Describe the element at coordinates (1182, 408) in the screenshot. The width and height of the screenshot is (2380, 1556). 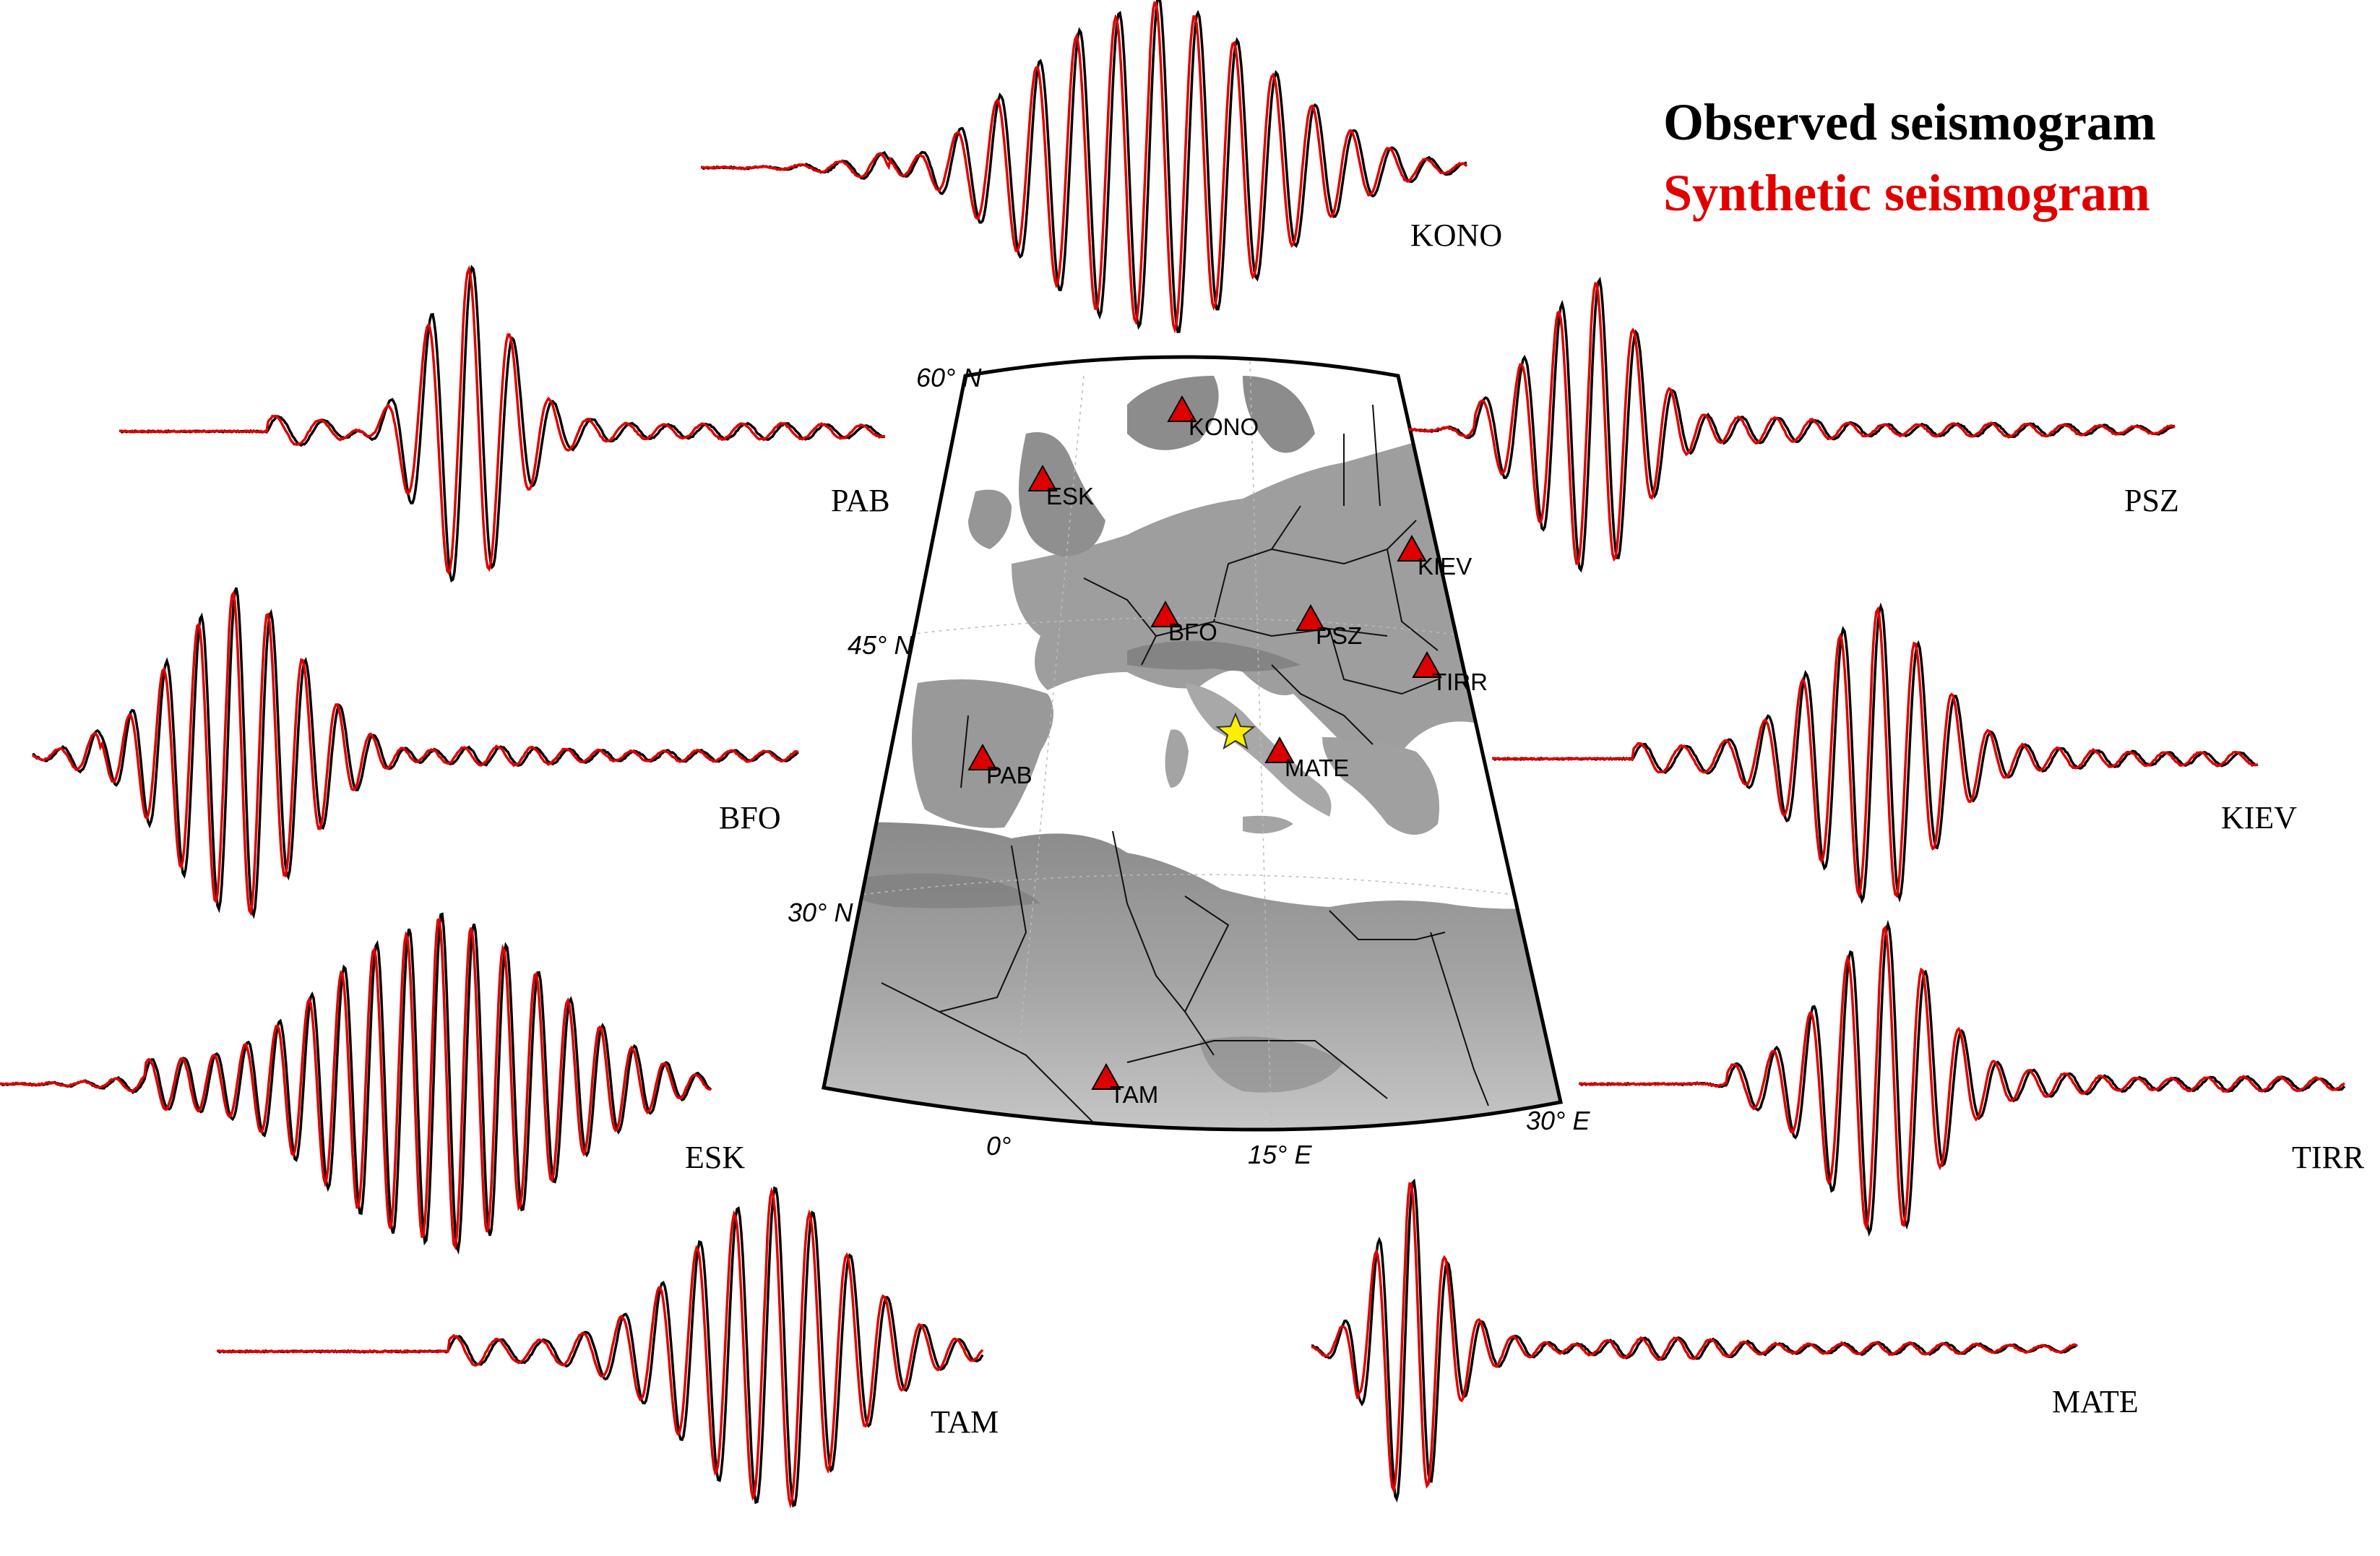
I see `station-marker-kono` at that location.